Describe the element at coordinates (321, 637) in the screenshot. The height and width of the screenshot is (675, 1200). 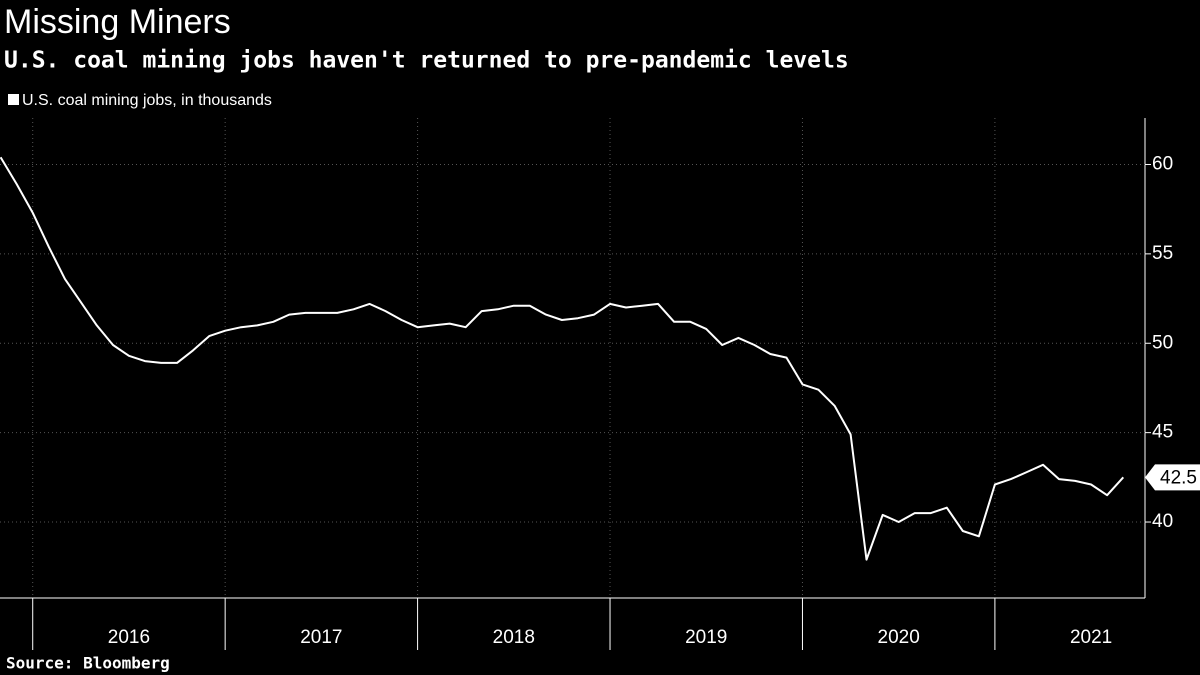
I see `x-tick-label: 2017` at that location.